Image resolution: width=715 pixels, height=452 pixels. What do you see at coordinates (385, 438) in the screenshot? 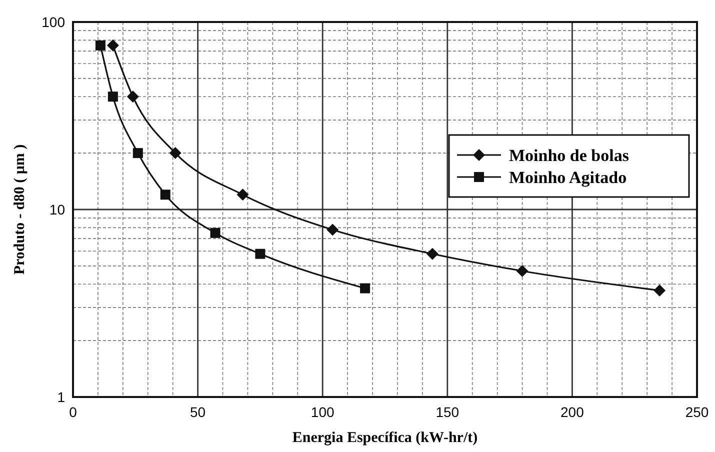
I see `x-axis-title: Energia Específica (kW-hr/t)` at bounding box center [385, 438].